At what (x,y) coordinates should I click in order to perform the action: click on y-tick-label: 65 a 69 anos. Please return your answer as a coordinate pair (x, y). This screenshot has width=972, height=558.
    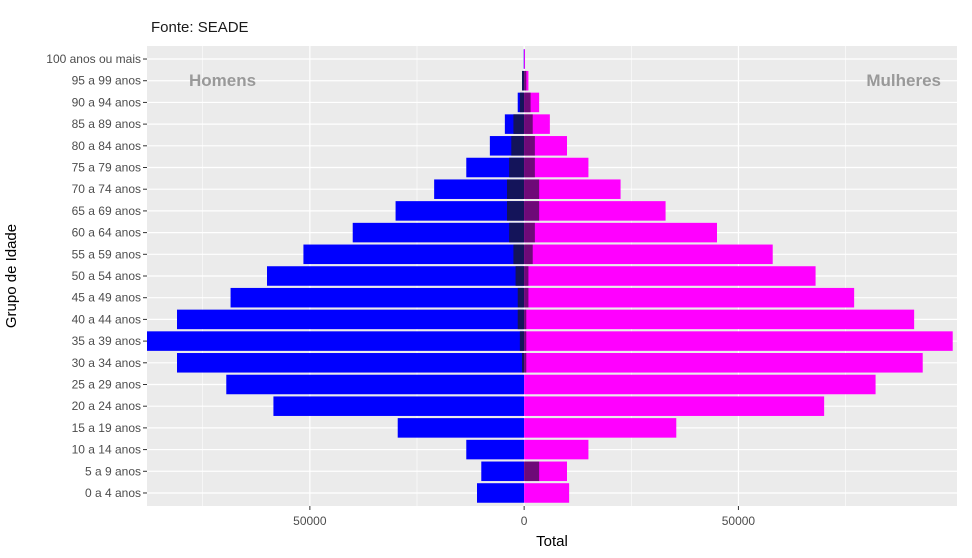
    Looking at the image, I should click on (106, 211).